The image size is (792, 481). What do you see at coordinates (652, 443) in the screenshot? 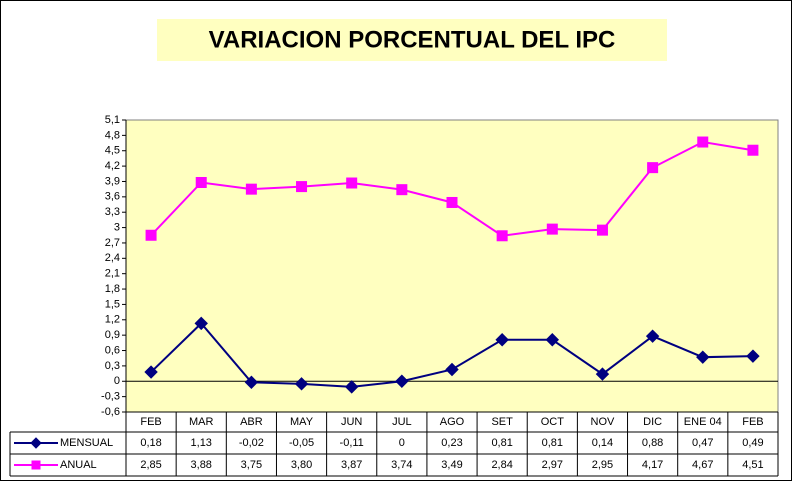
I see `table-value: 0,88` at bounding box center [652, 443].